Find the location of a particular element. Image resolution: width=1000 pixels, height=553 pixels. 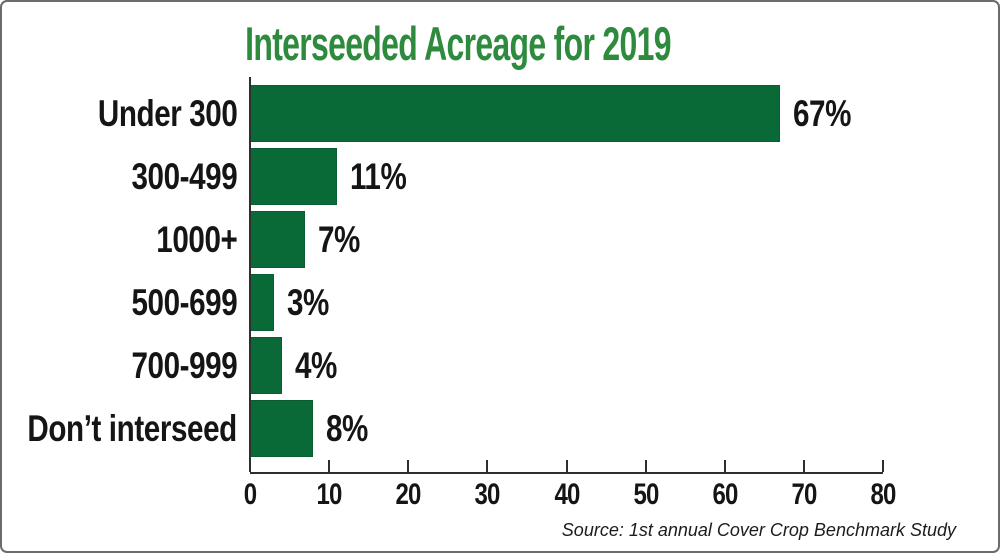

value-label: 67% is located at coordinates (822, 113).